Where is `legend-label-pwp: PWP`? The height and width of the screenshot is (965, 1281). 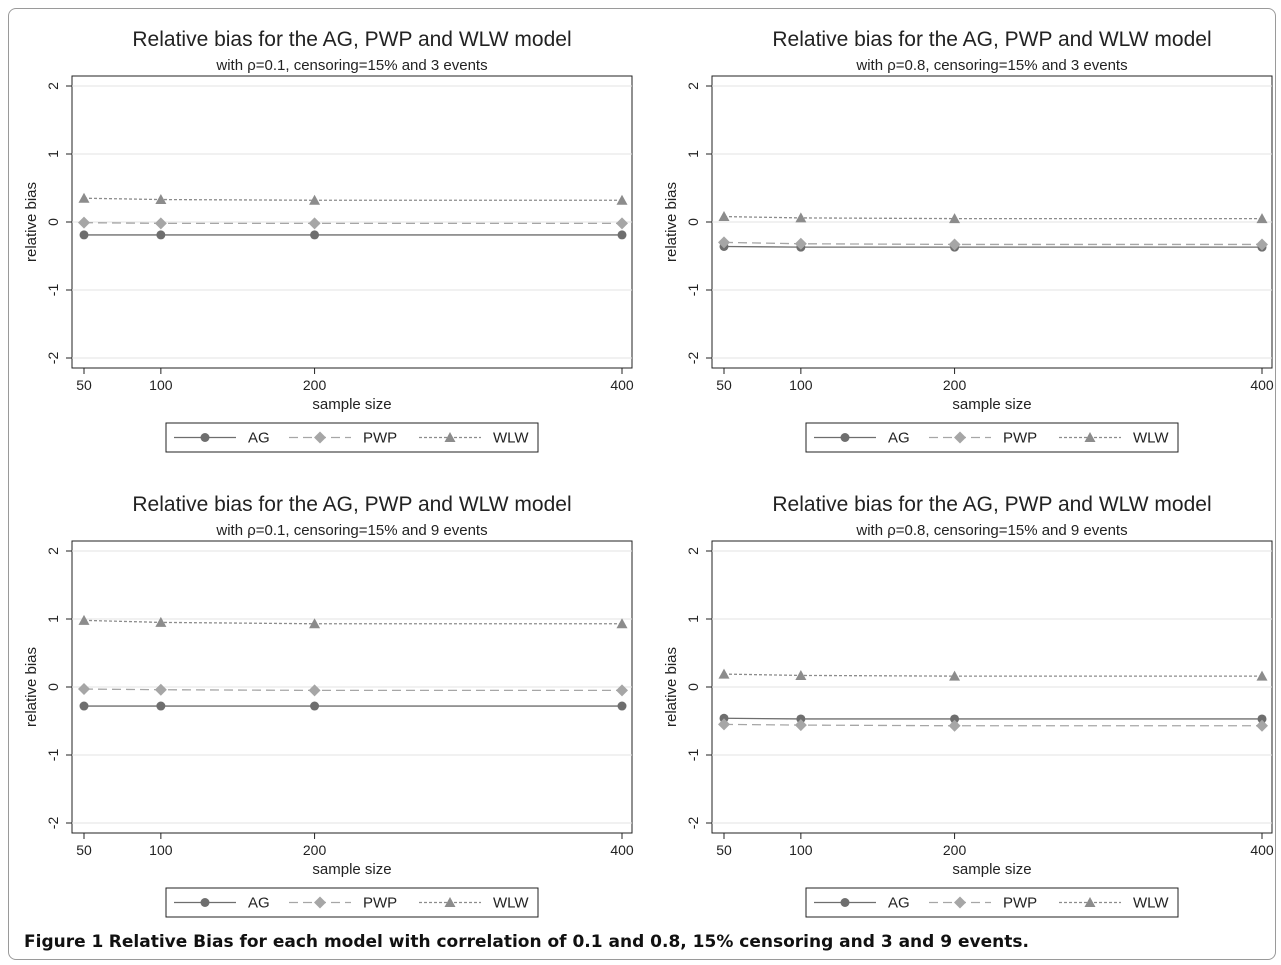
legend-label-pwp: PWP is located at coordinates (1020, 903).